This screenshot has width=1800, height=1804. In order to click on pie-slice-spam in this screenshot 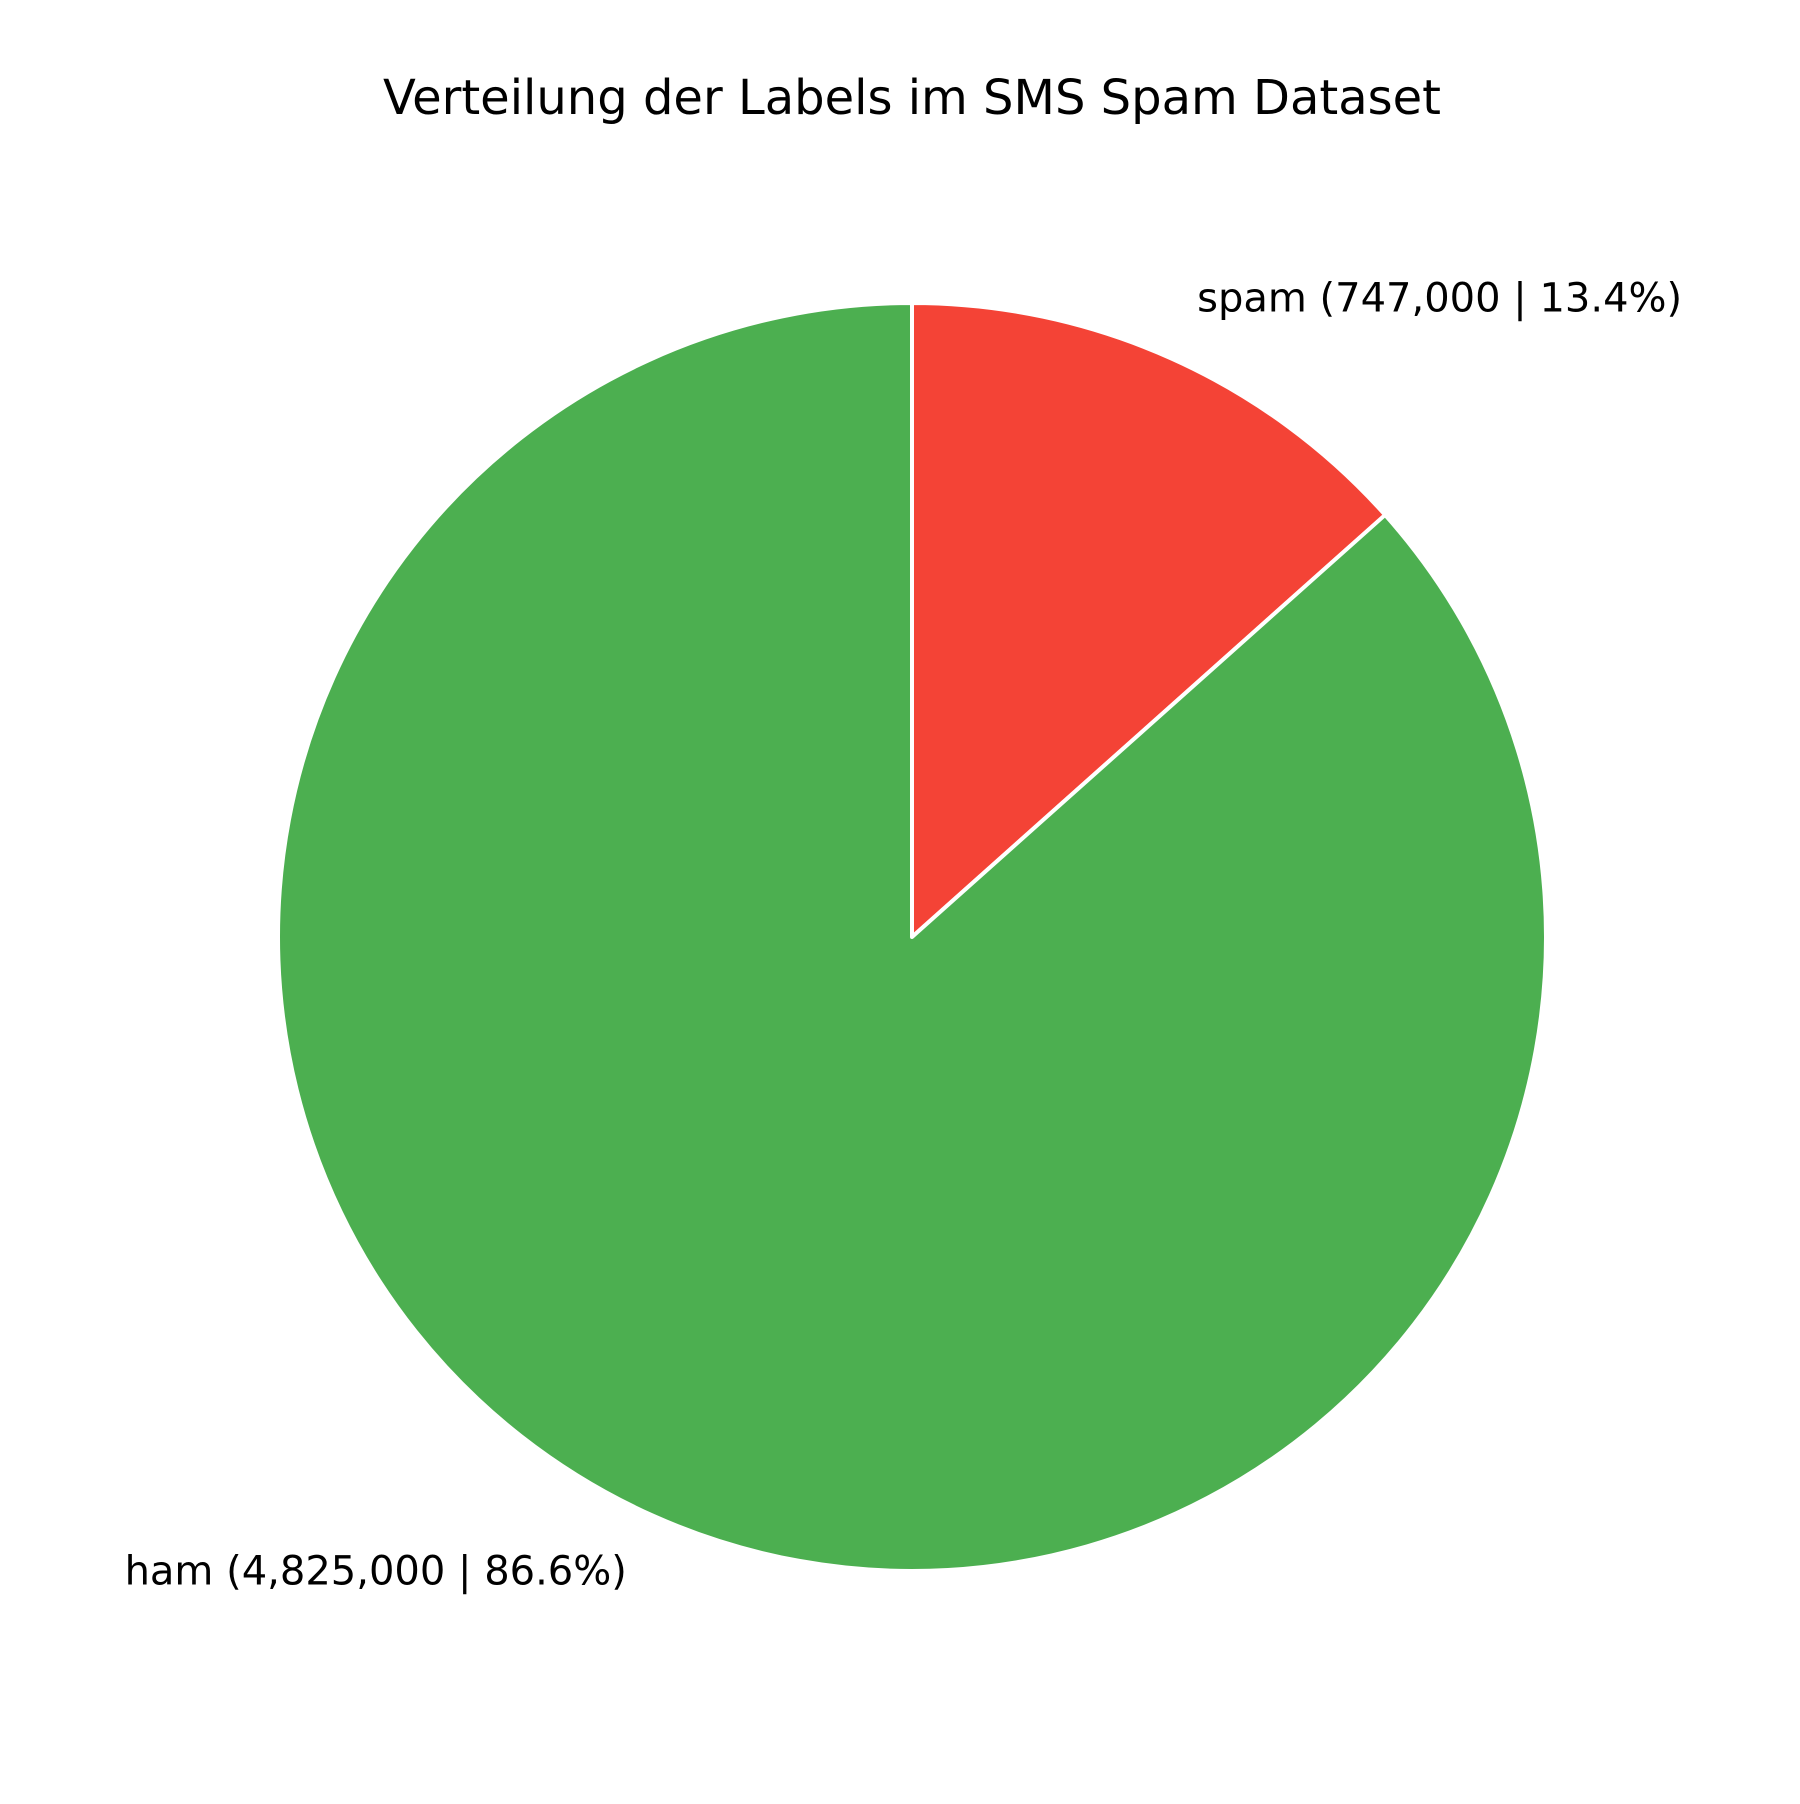, I will do `click(1149, 620)`.